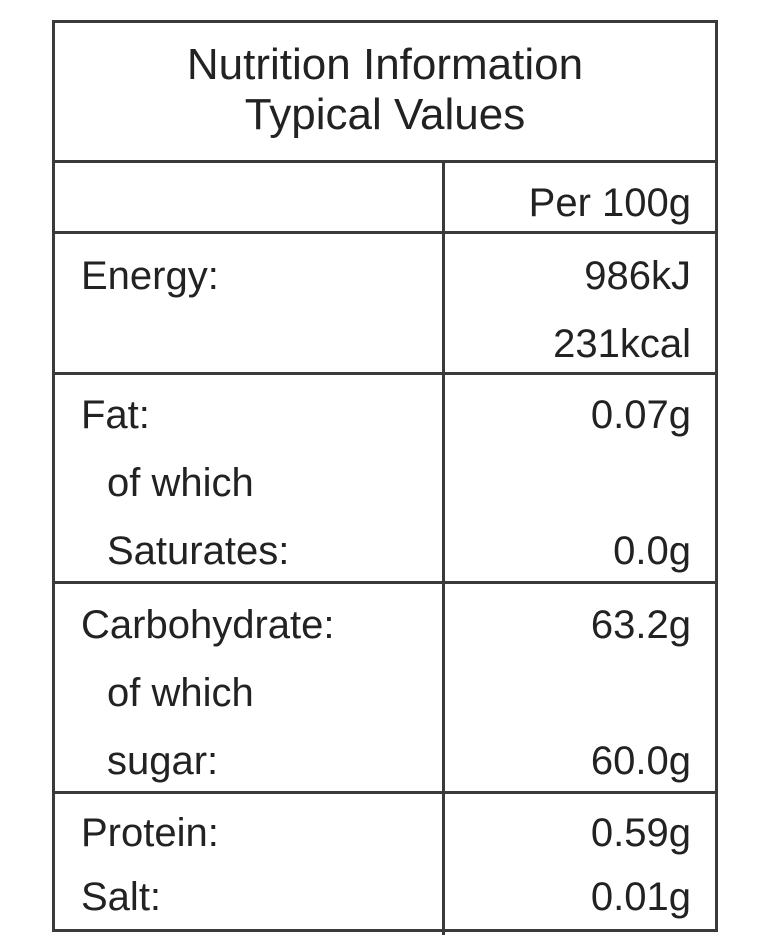 This screenshot has height=945, width=768. What do you see at coordinates (640, 415) in the screenshot?
I see `fat-value: 0.07g` at bounding box center [640, 415].